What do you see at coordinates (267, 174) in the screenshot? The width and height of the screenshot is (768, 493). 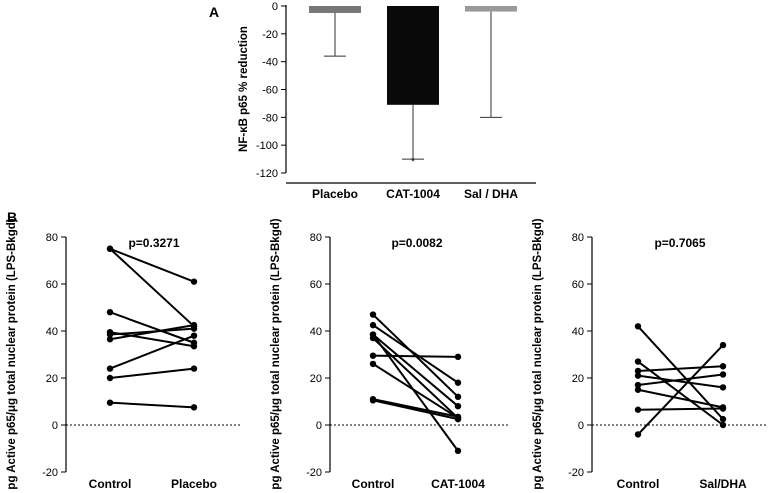 I see `y-tick-label: -120` at bounding box center [267, 174].